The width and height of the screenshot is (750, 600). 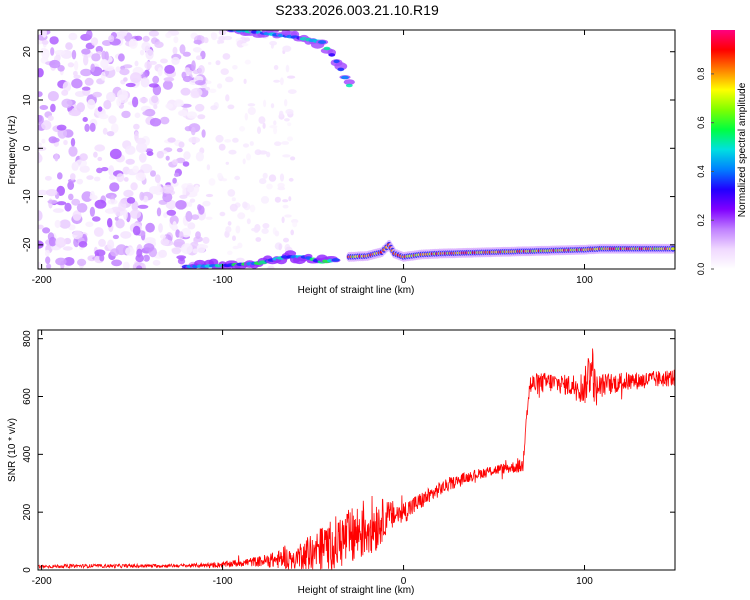 What do you see at coordinates (290, 253) in the screenshot?
I see `lower-arc-mark` at bounding box center [290, 253].